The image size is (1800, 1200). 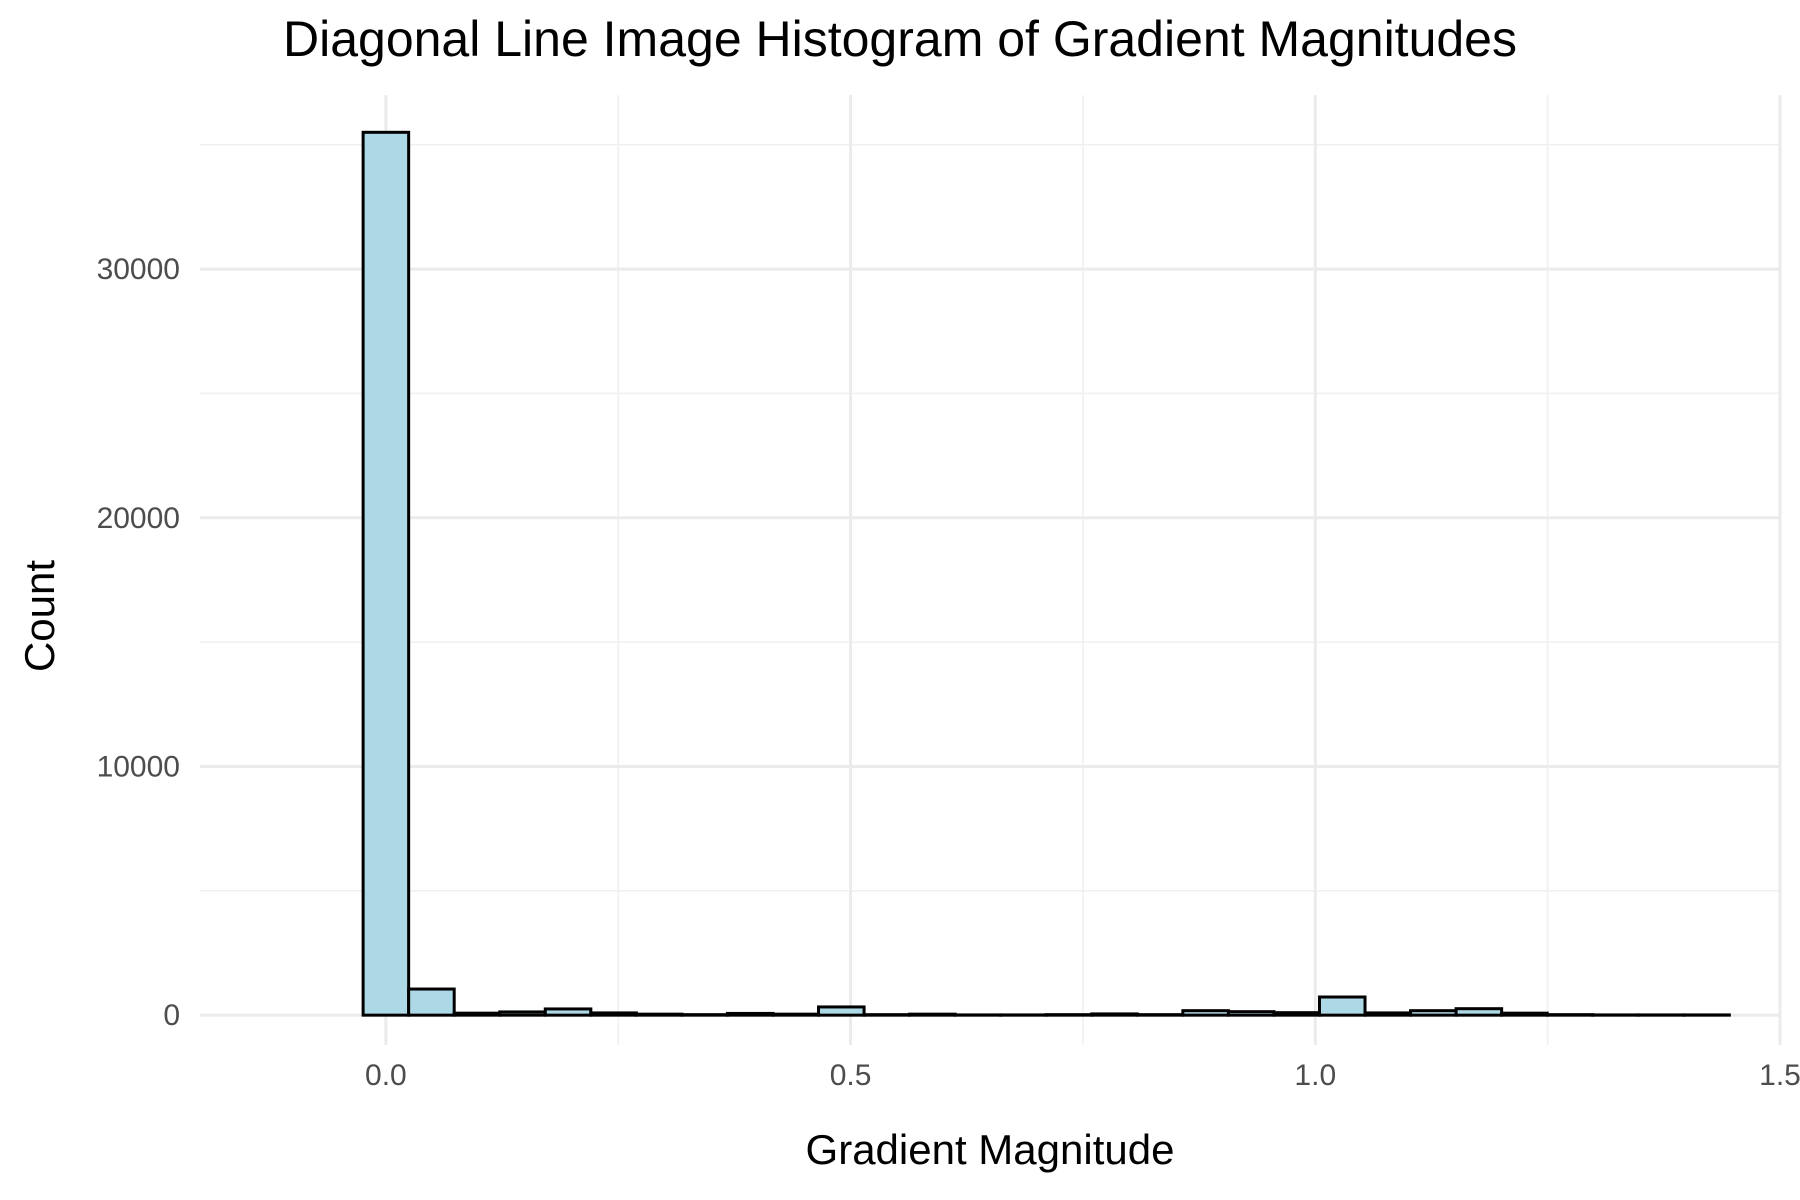 I want to click on y-tick-label: 10000, so click(x=138, y=766).